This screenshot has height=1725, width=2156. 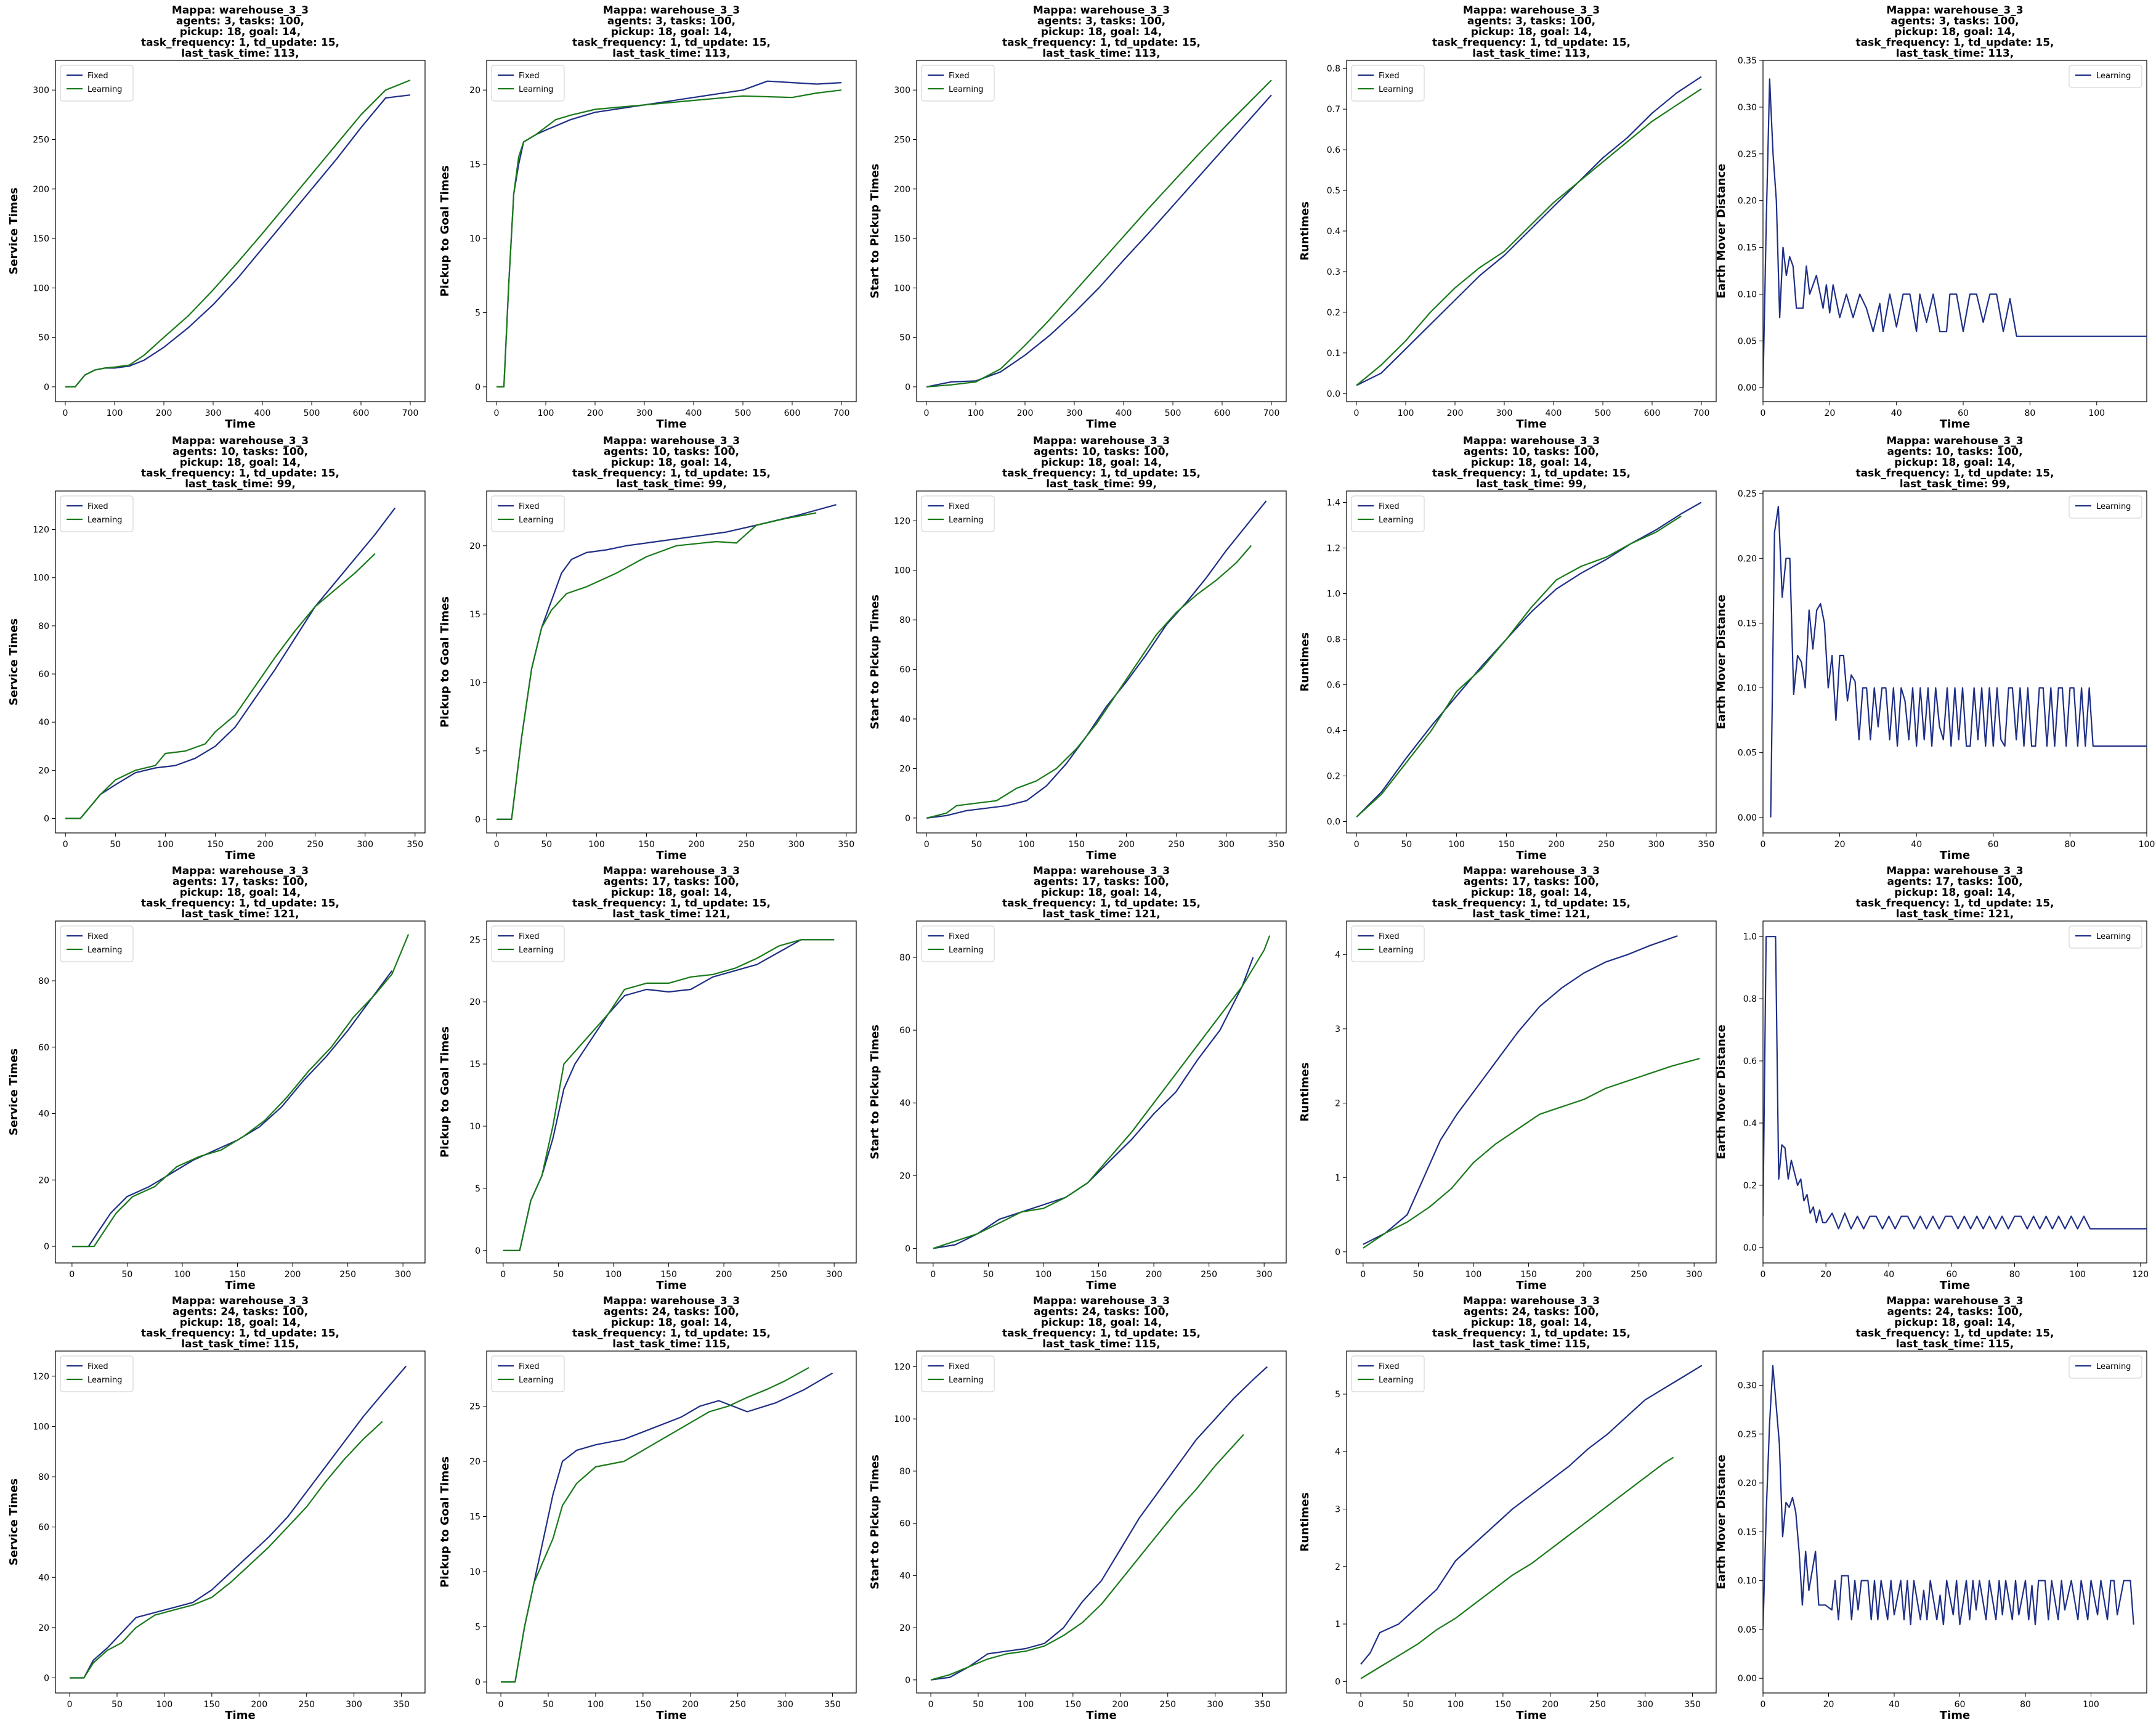 I want to click on y-tick-label: 0.25, so click(x=1747, y=155).